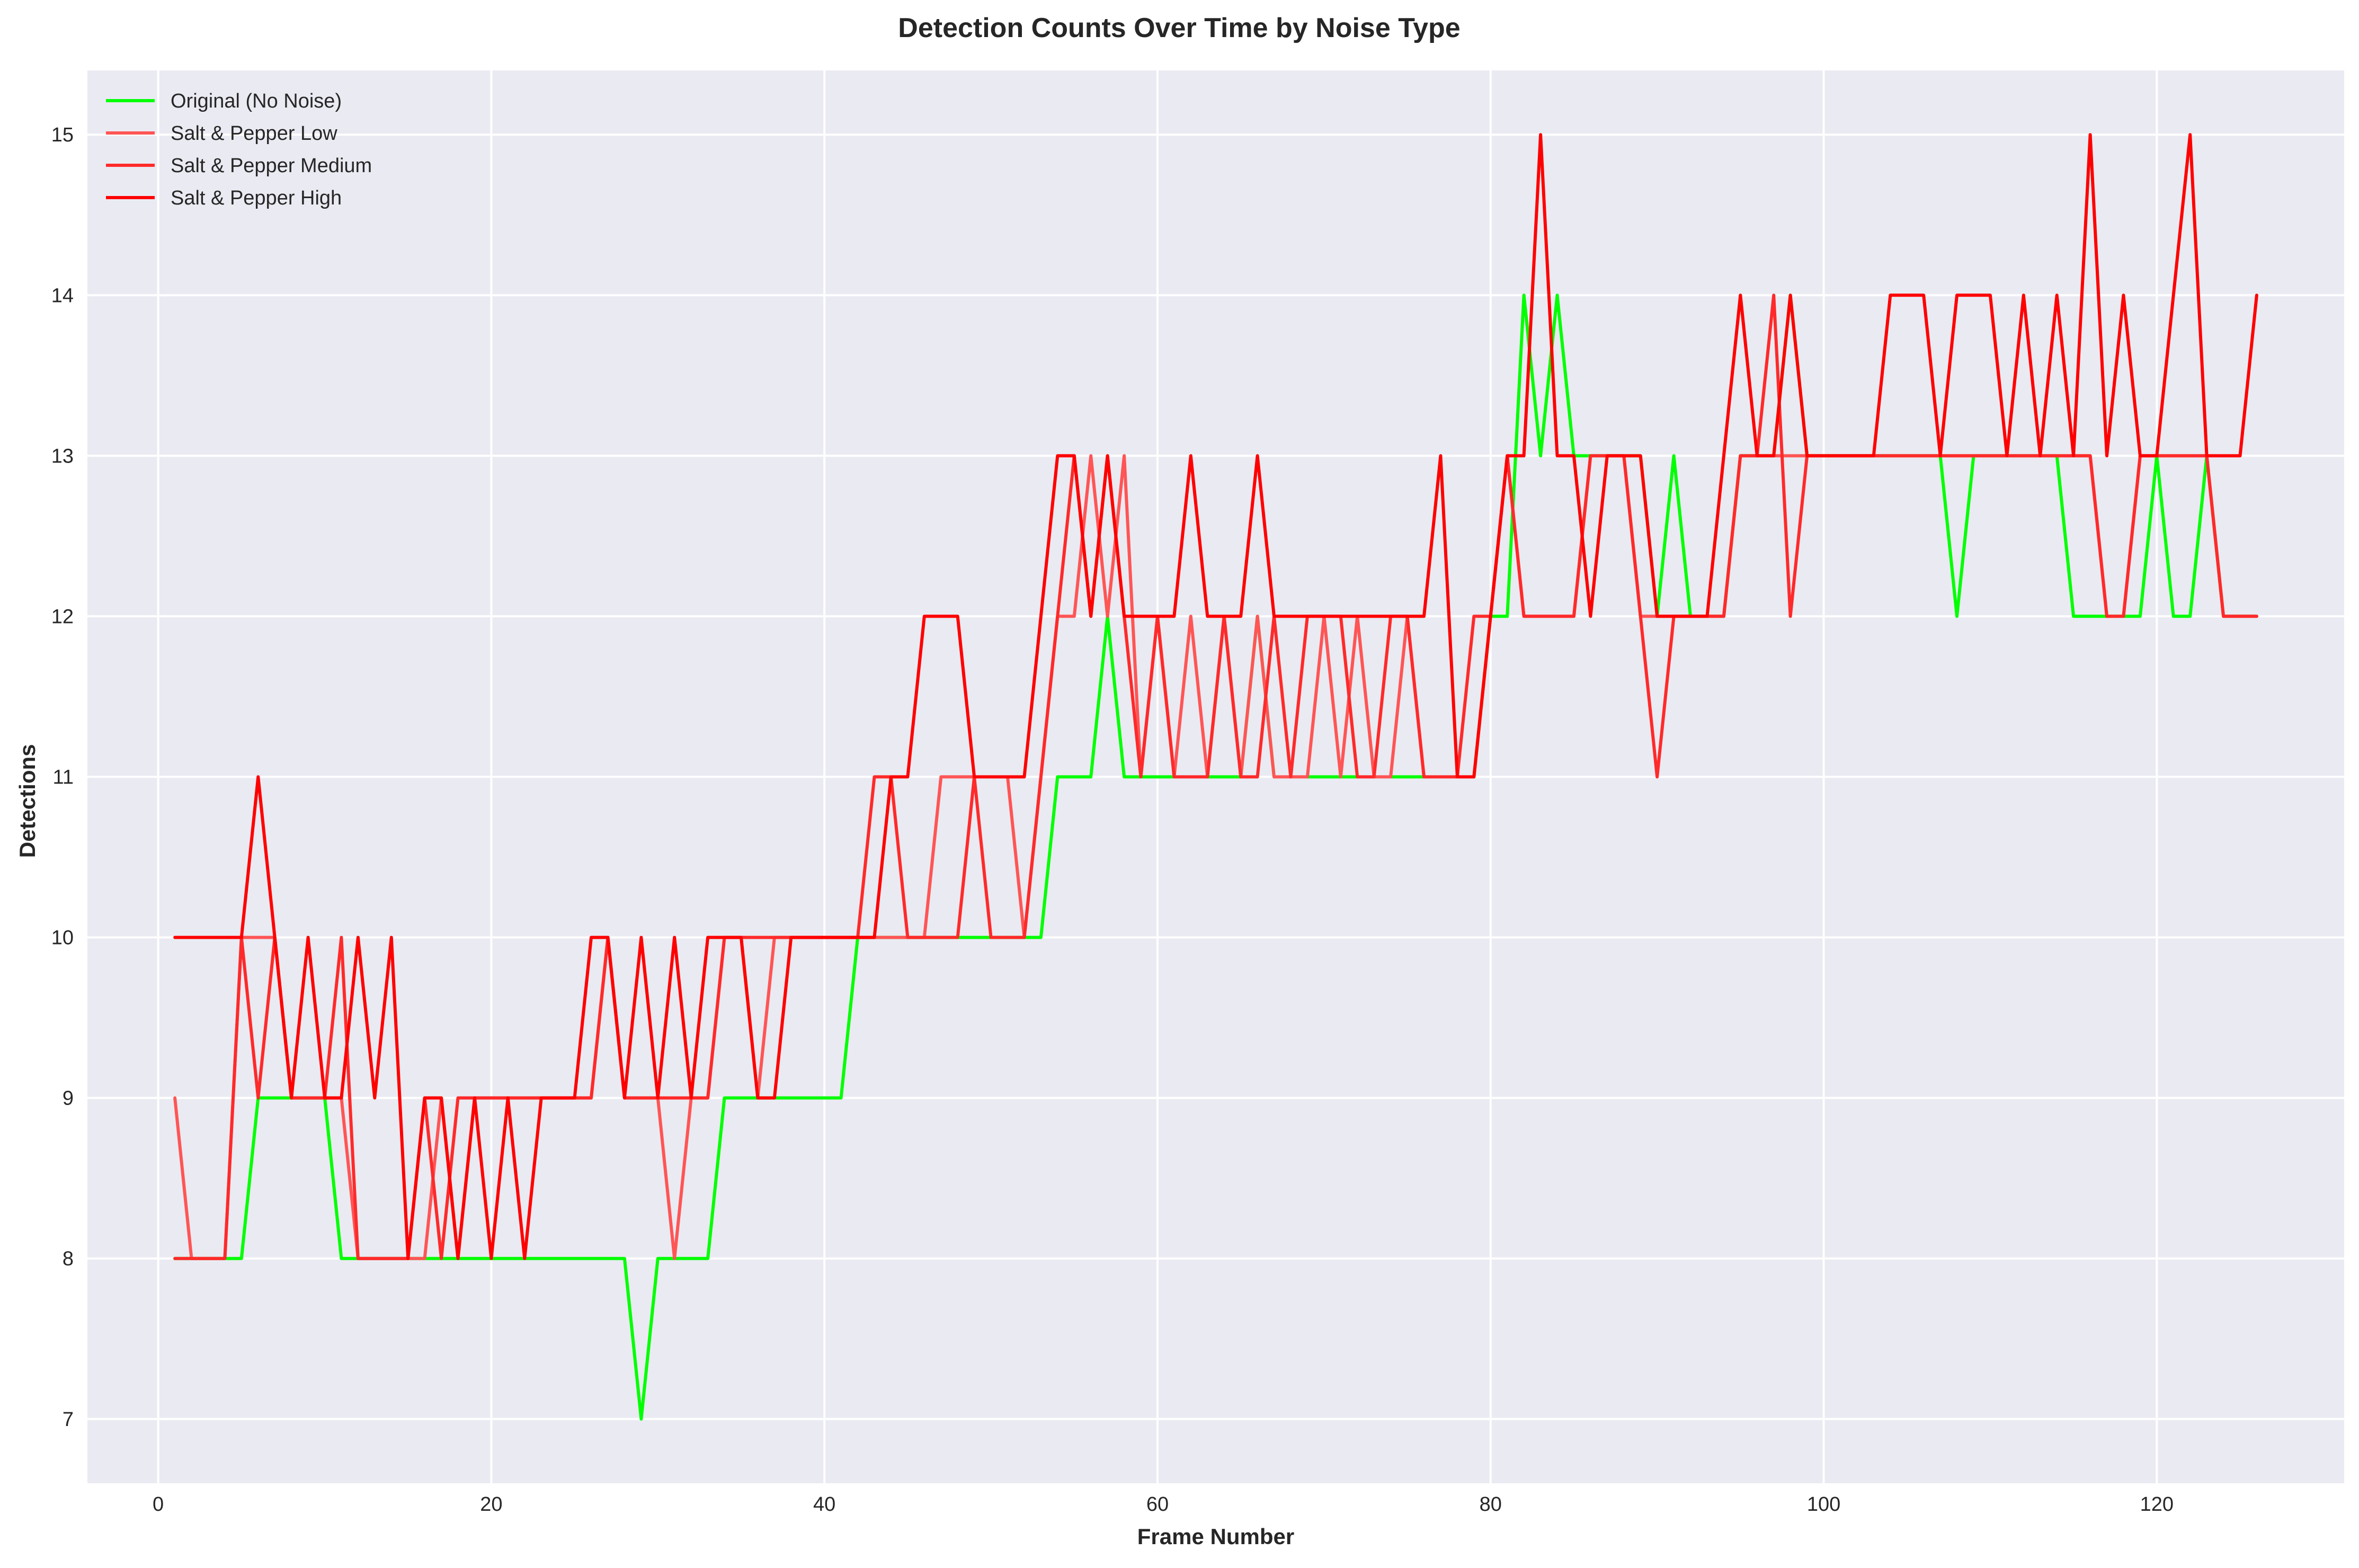 Image resolution: width=2359 pixels, height=1568 pixels. I want to click on legend-label: Salt & Pepper Medium, so click(271, 166).